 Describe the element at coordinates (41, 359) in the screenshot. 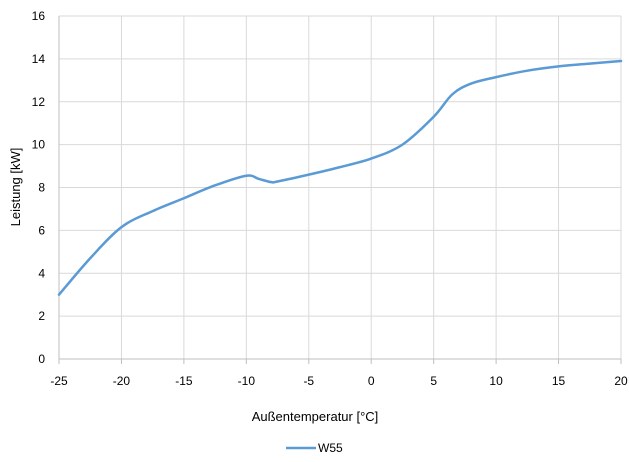

I see `y-tick-label: 0` at that location.